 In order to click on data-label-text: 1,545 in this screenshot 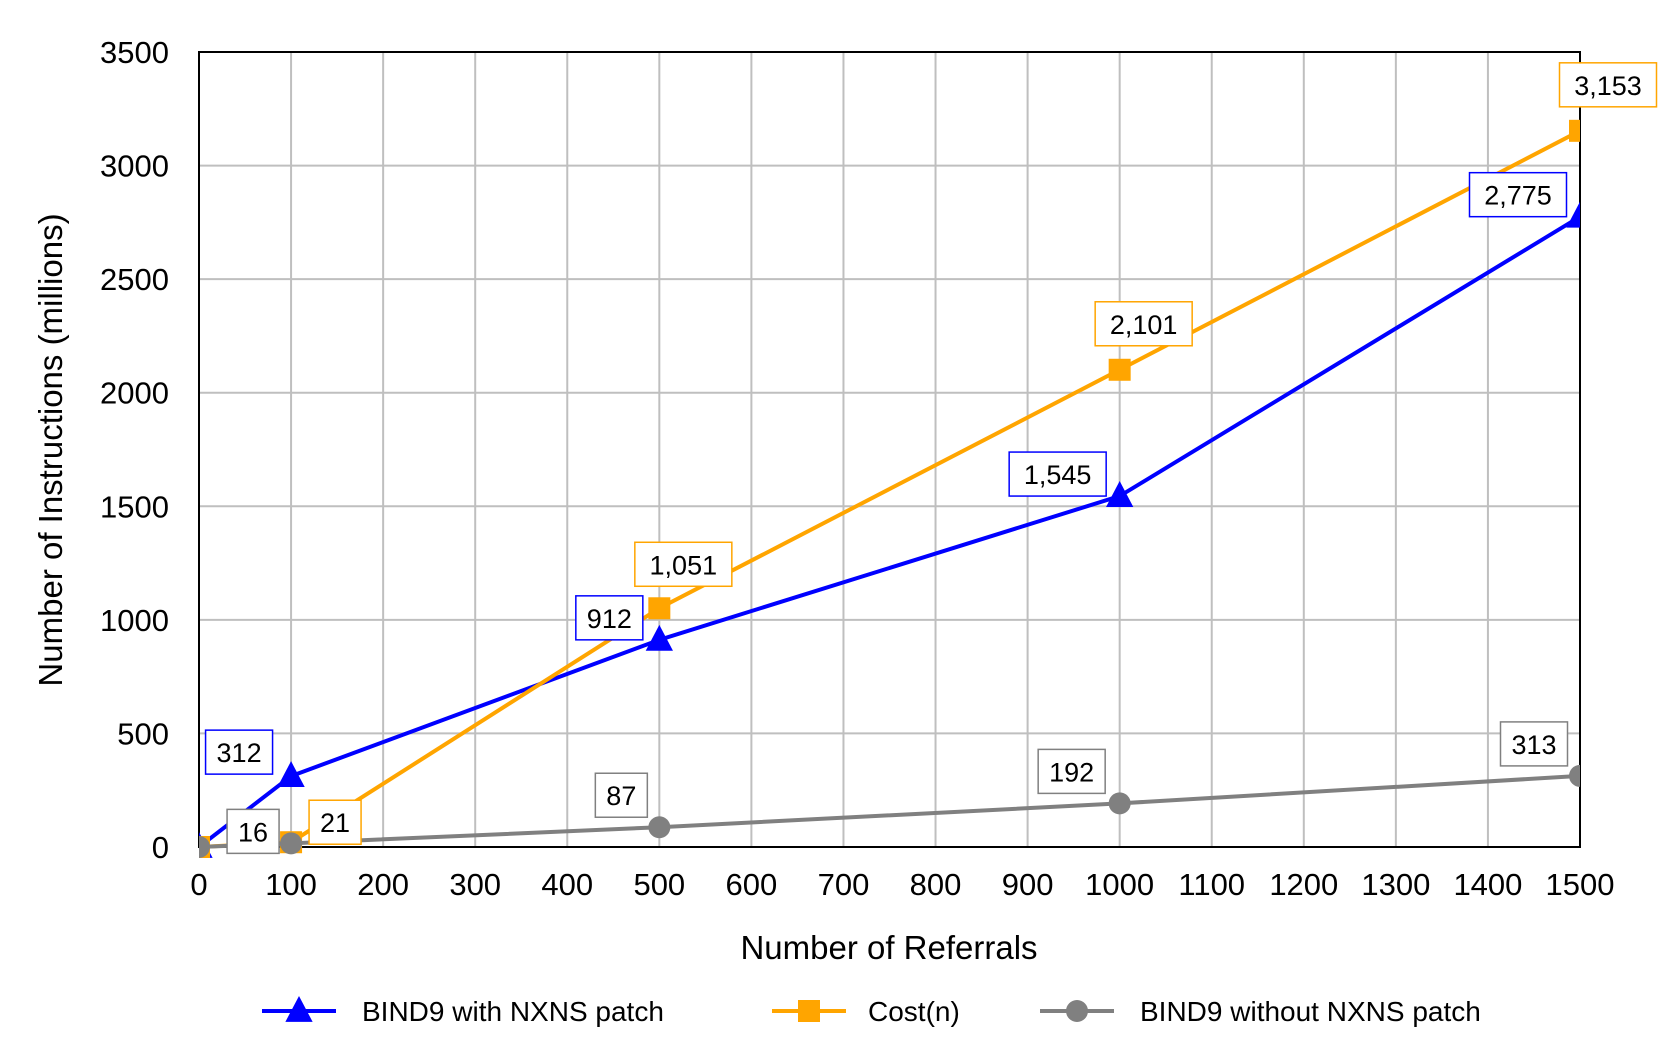, I will do `click(1058, 475)`.